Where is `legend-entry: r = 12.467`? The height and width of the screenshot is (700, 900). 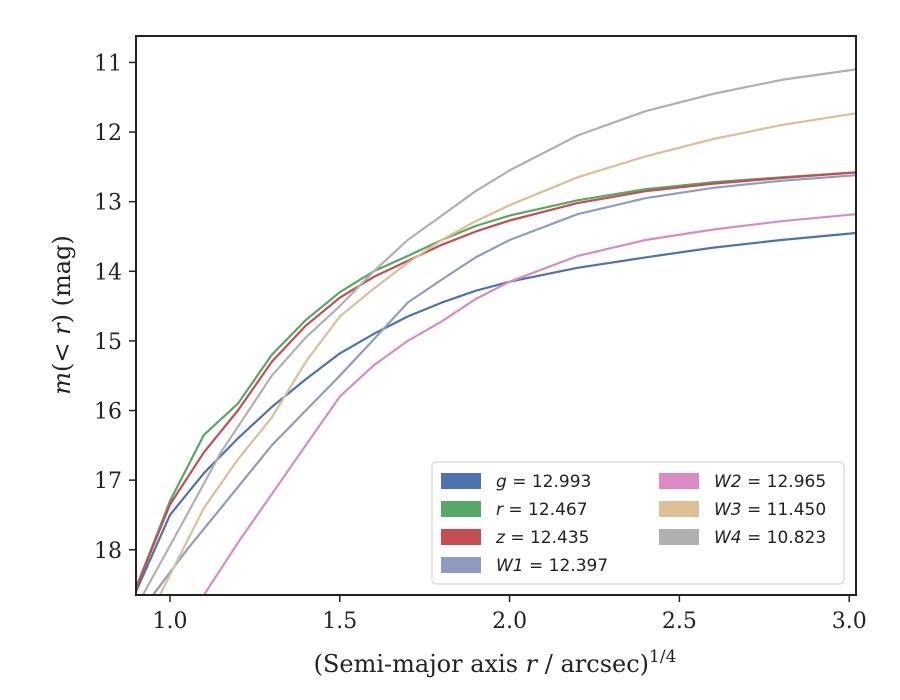 legend-entry: r = 12.467 is located at coordinates (514, 510).